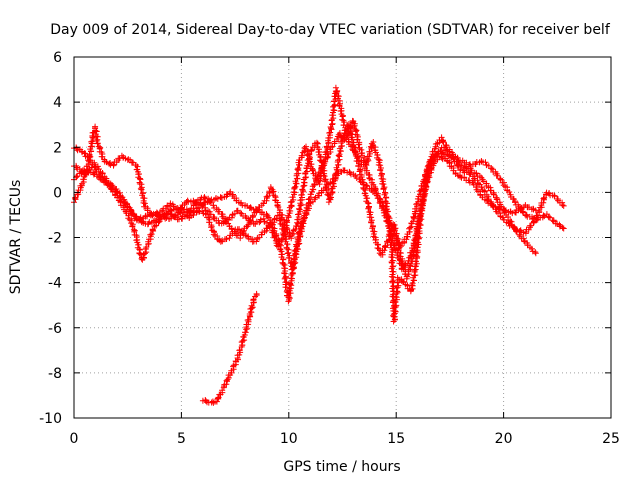  What do you see at coordinates (16, 237) in the screenshot?
I see `y-axis-label: SDTVAR / TECUs` at bounding box center [16, 237].